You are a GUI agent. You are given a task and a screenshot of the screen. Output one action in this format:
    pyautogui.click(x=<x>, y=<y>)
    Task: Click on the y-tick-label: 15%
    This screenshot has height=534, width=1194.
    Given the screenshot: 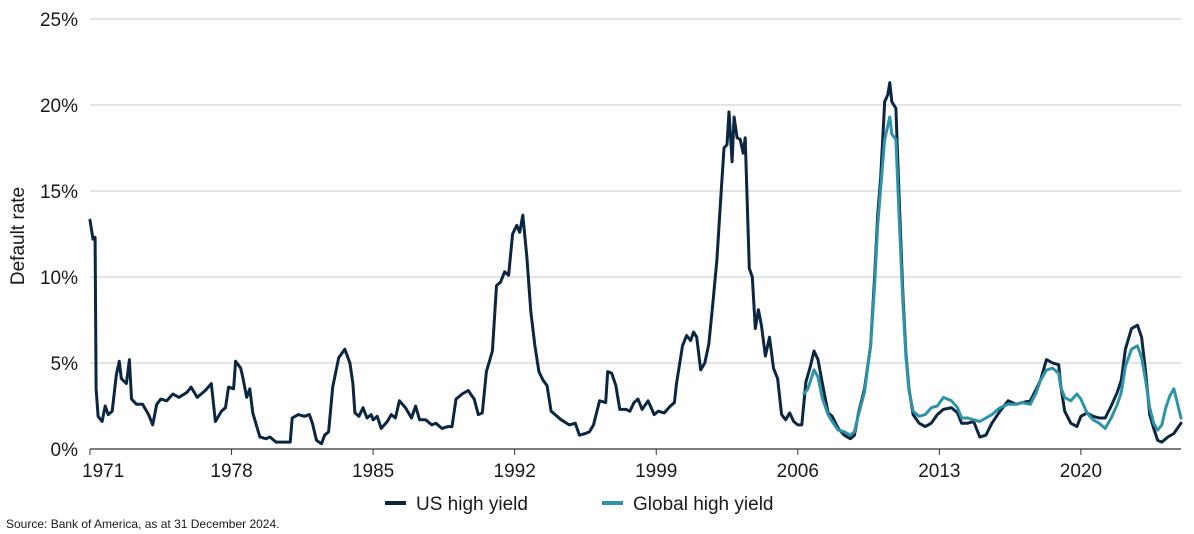 What is the action you would take?
    pyautogui.click(x=59, y=192)
    